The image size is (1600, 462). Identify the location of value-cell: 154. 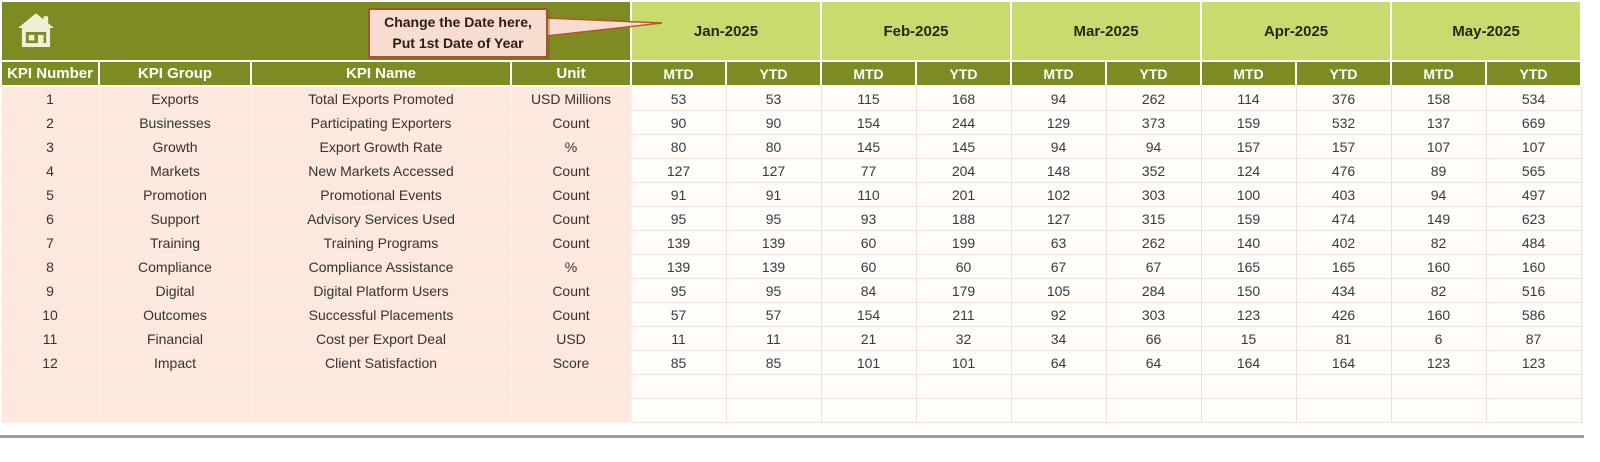
(868, 122).